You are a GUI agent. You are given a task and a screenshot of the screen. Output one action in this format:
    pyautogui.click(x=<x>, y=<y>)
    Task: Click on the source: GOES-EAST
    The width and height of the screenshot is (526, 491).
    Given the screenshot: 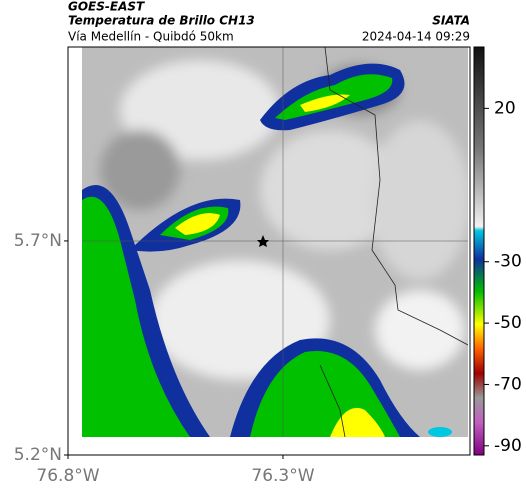 What is the action you would take?
    pyautogui.click(x=106, y=7)
    